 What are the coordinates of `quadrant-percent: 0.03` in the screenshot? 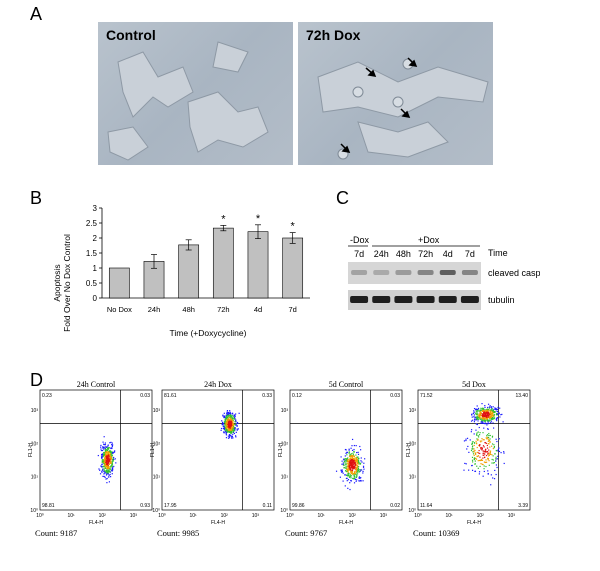 It's located at (145, 396).